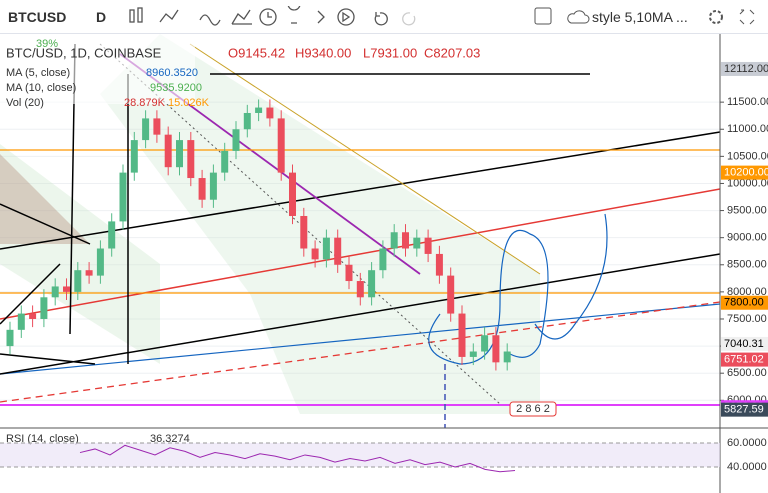 Image resolution: width=768 pixels, height=493 pixels. I want to click on count-box, so click(533, 409).